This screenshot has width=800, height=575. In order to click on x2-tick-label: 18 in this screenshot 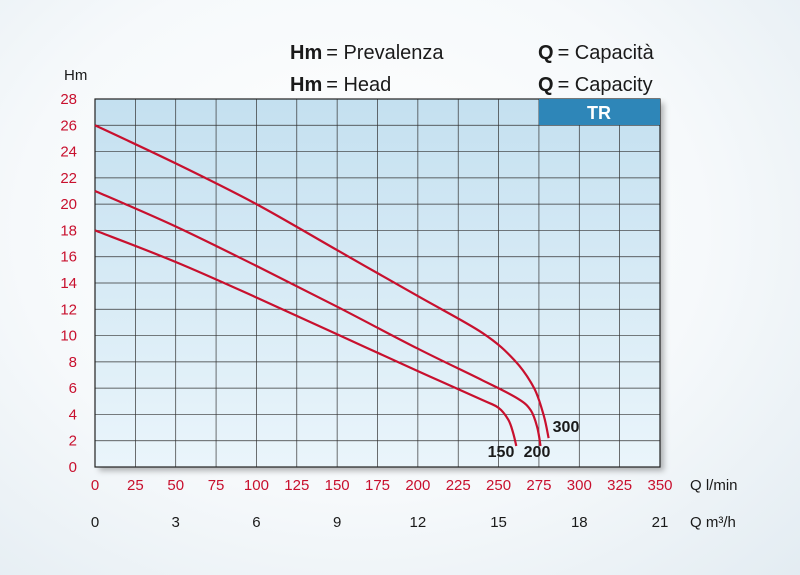, I will do `click(579, 522)`.